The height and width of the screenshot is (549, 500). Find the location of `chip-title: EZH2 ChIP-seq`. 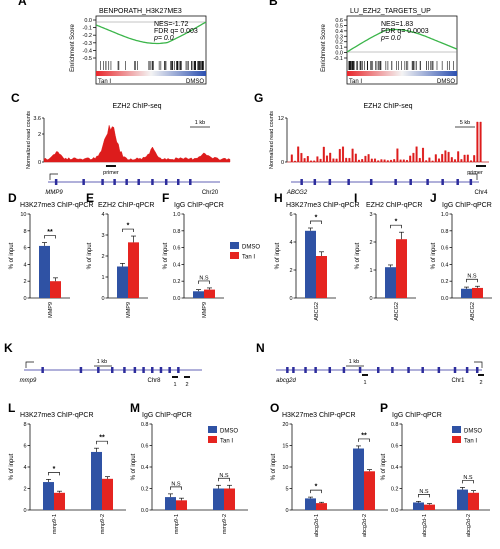

chip-title: EZH2 ChIP-seq is located at coordinates (387, 106).